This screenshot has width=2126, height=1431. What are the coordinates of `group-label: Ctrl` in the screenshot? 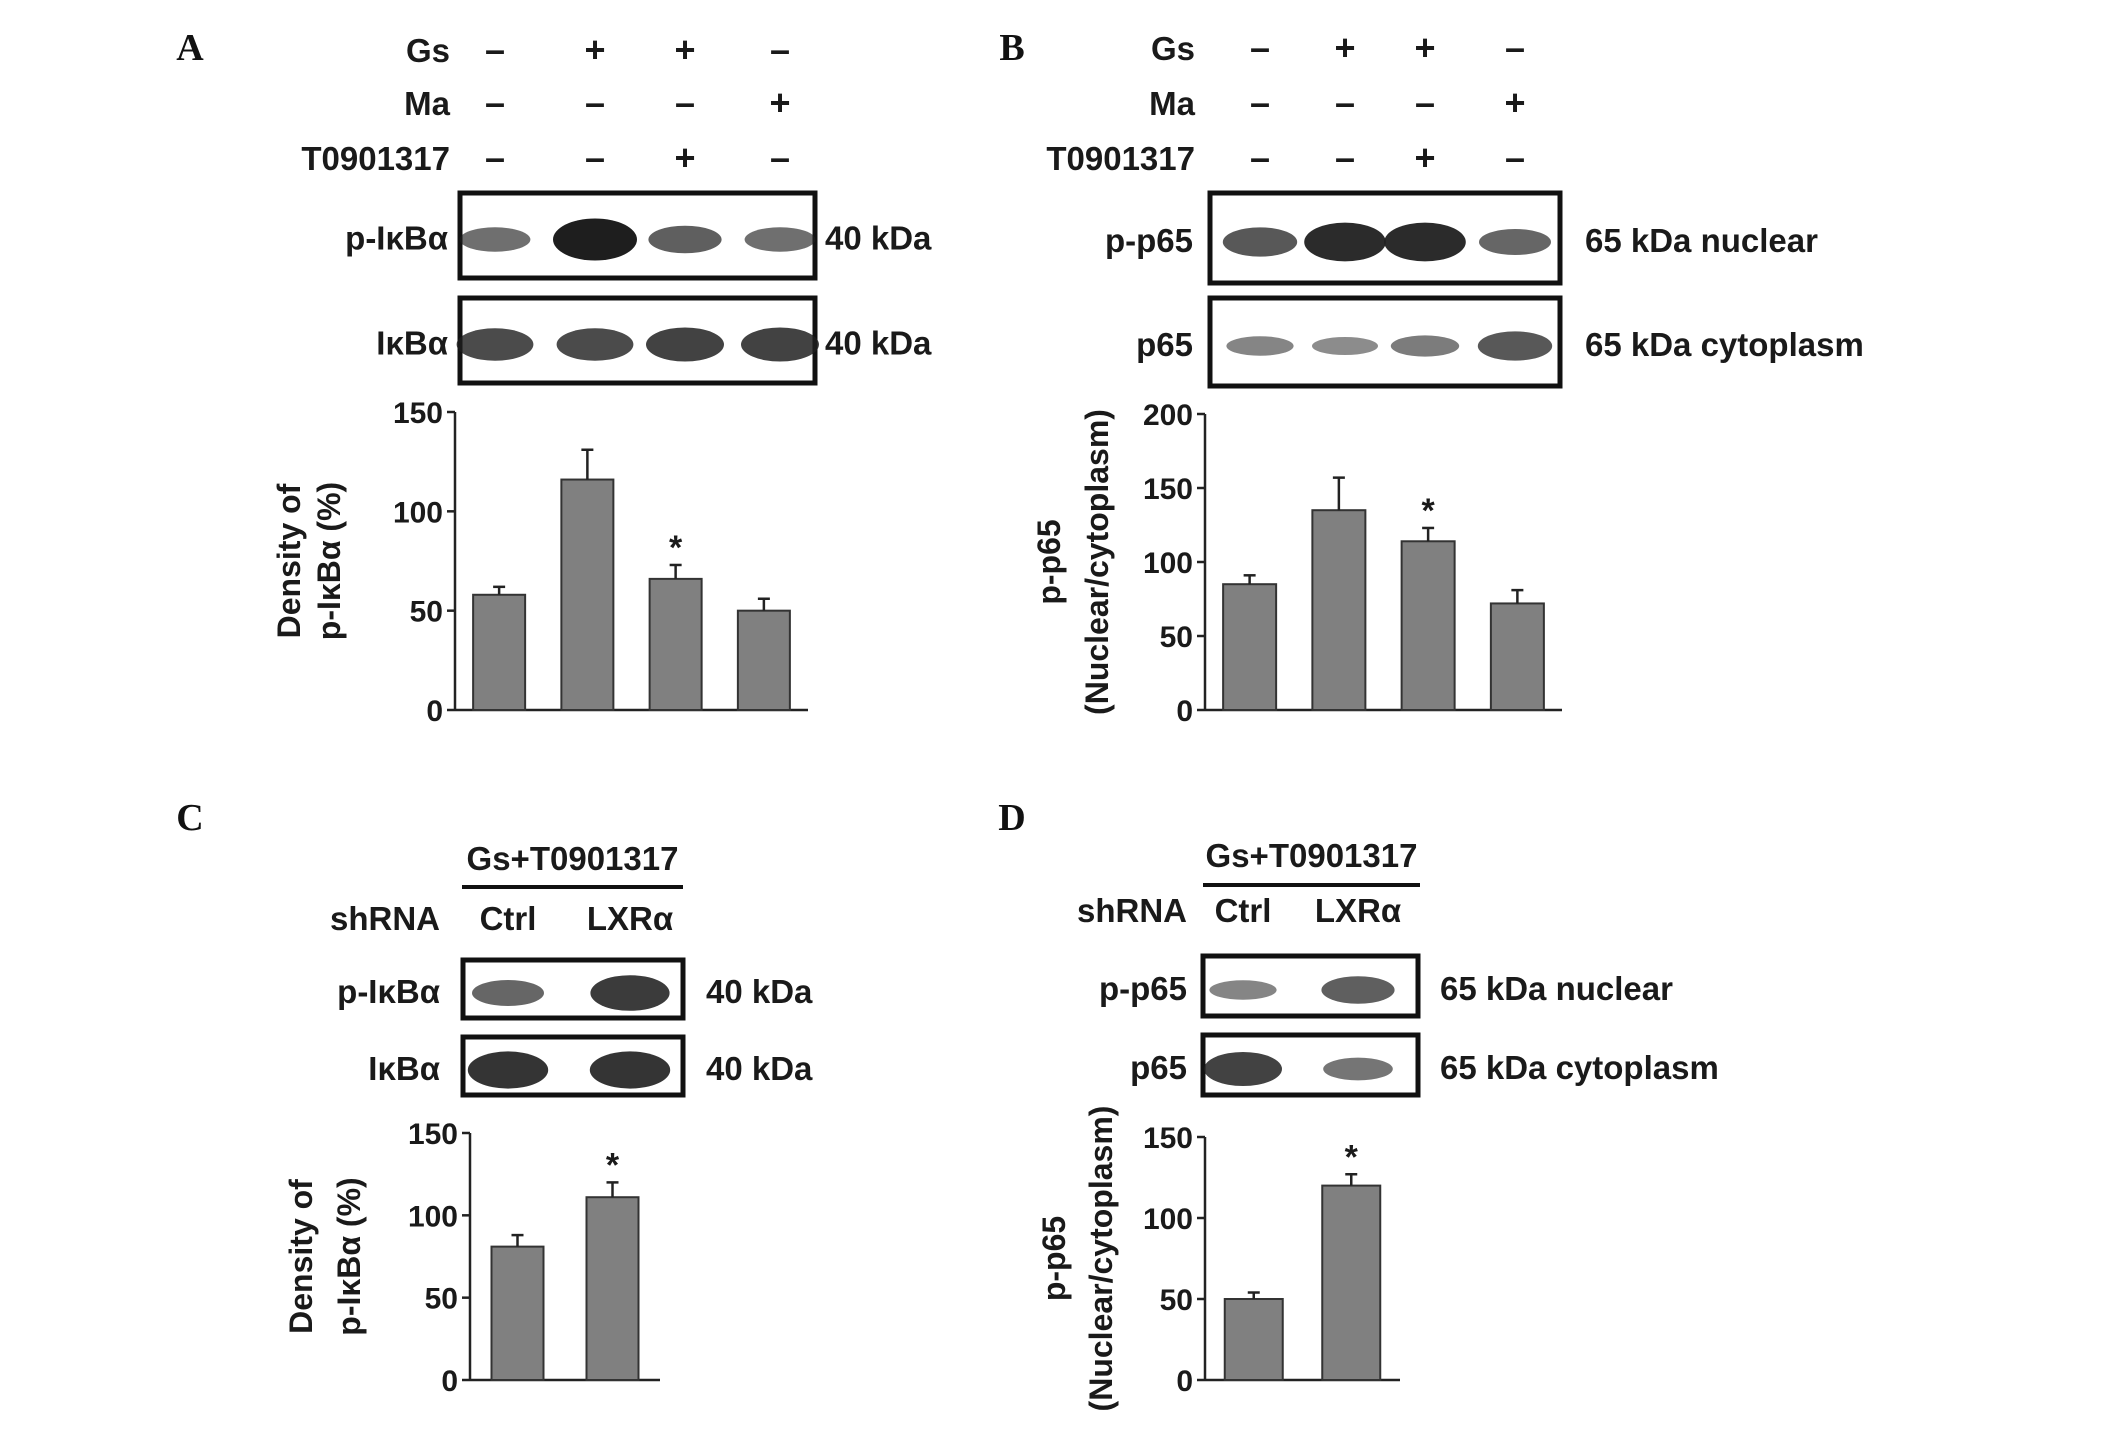 It's located at (1243, 910).